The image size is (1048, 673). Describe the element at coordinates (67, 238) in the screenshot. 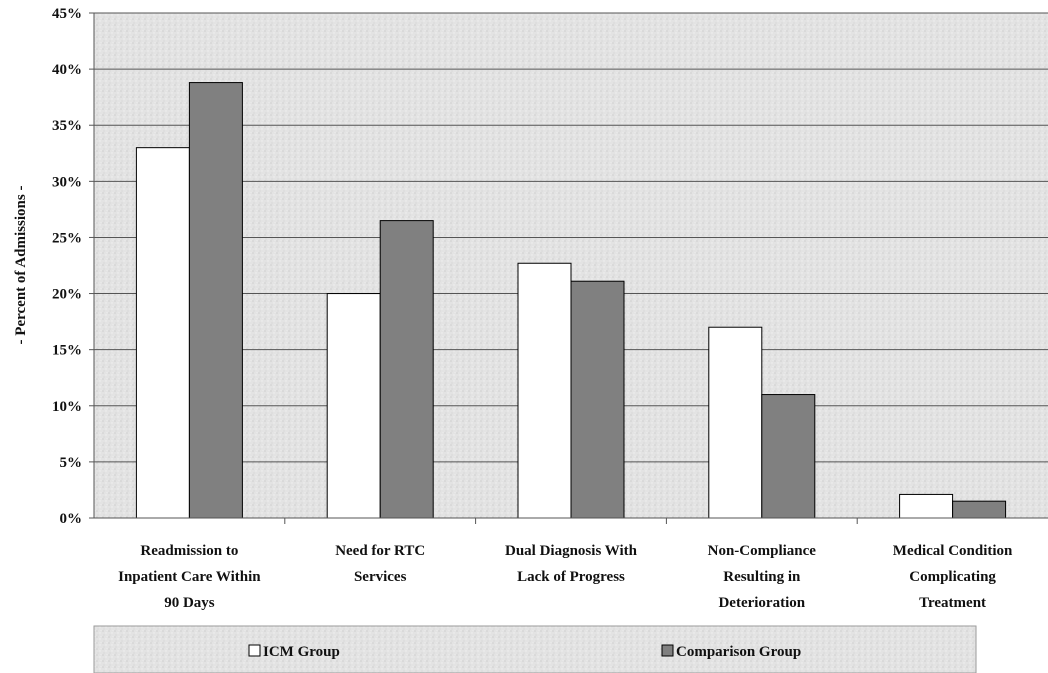

I see `y-tick-label: 25%` at that location.